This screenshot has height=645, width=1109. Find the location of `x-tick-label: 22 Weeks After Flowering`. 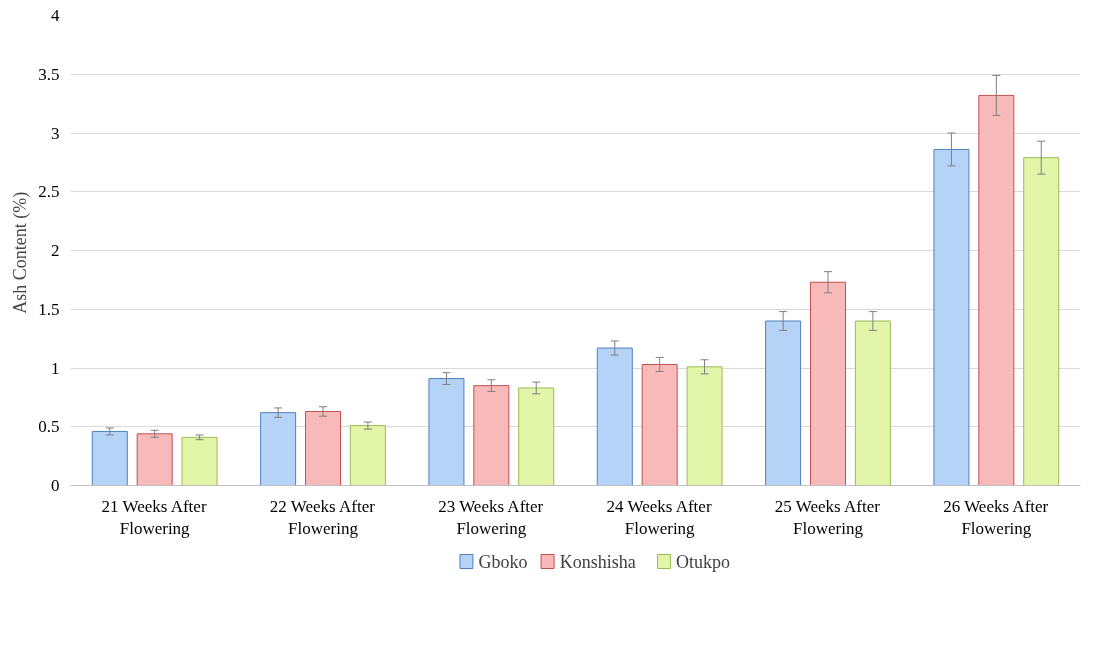

x-tick-label: 22 Weeks After Flowering is located at coordinates (322, 517).